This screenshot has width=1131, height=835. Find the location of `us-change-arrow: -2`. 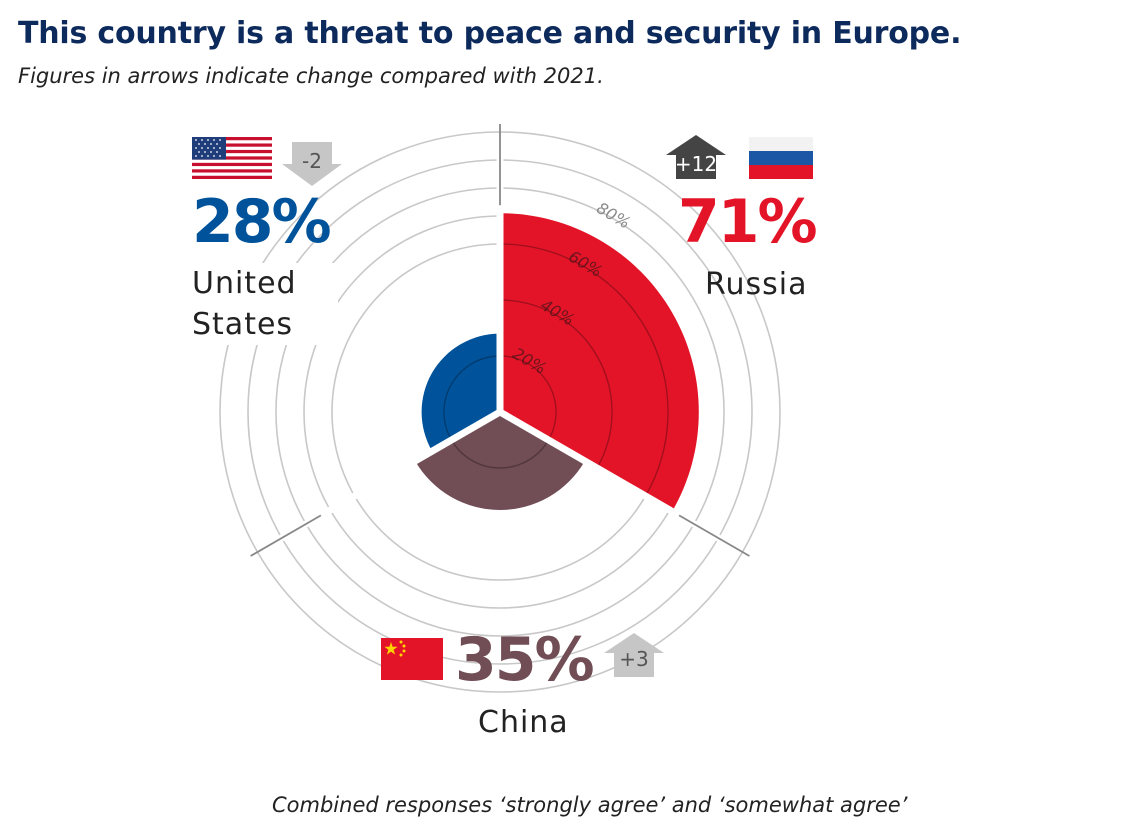

us-change-arrow: -2 is located at coordinates (312, 164).